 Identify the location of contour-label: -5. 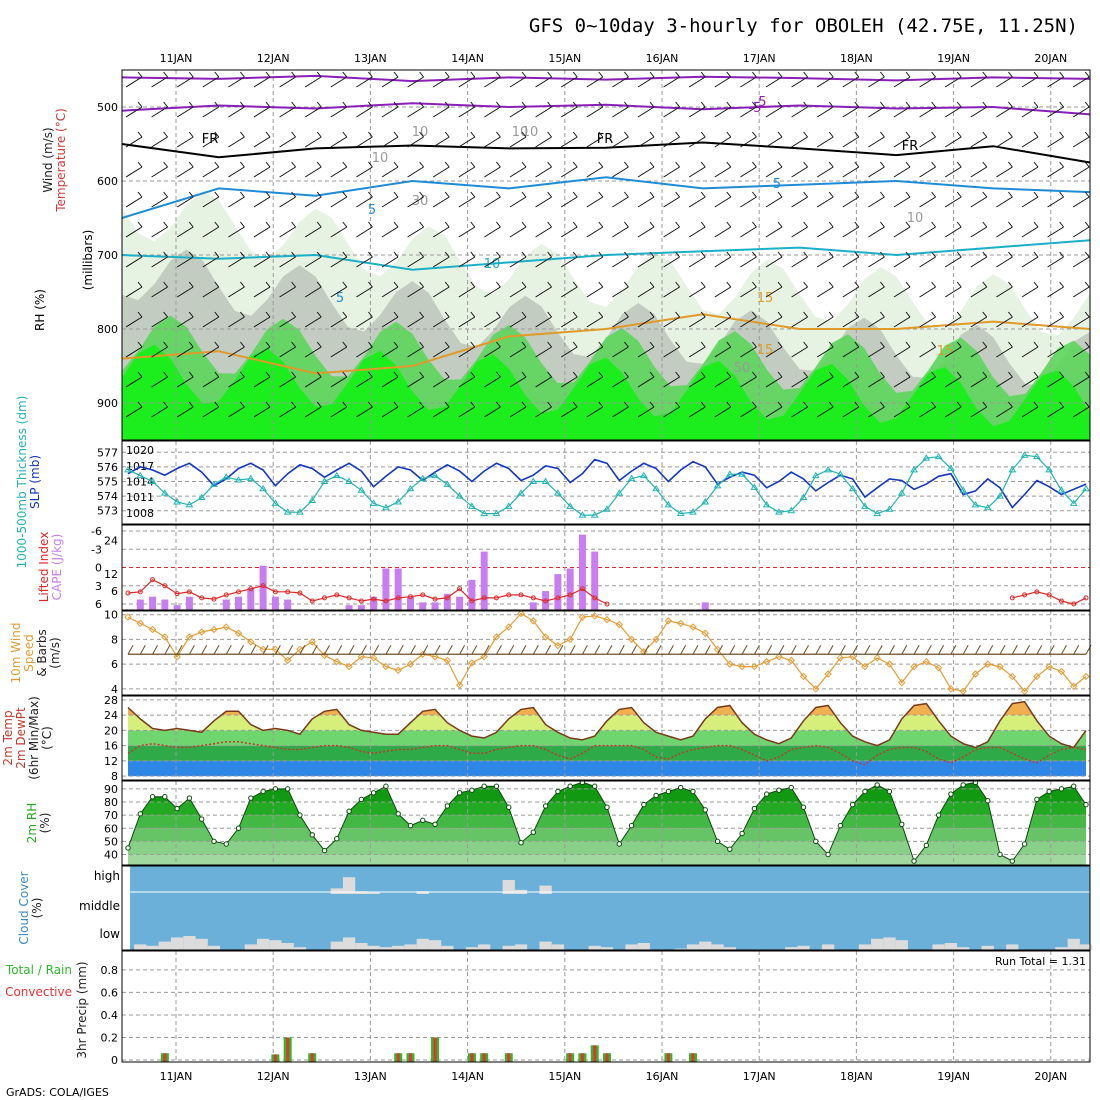
(760, 102).